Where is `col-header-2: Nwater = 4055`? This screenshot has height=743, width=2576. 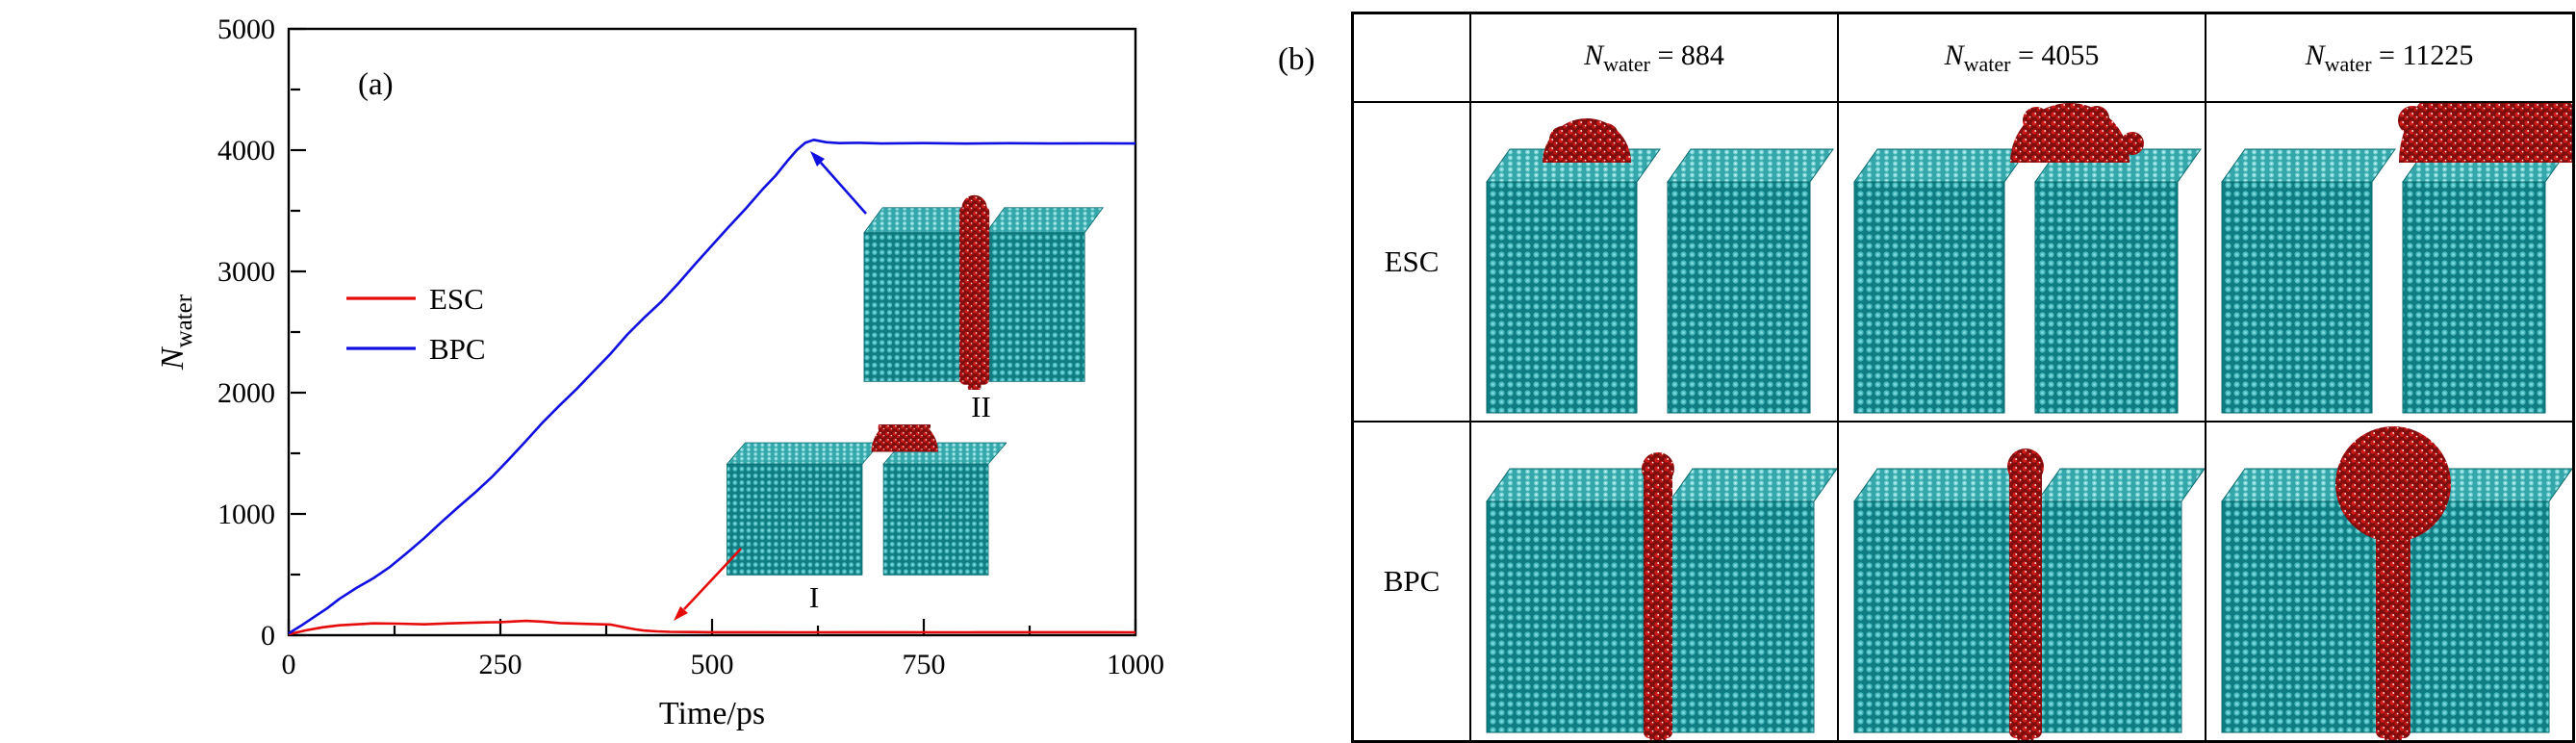 col-header-2: Nwater = 4055 is located at coordinates (2021, 58).